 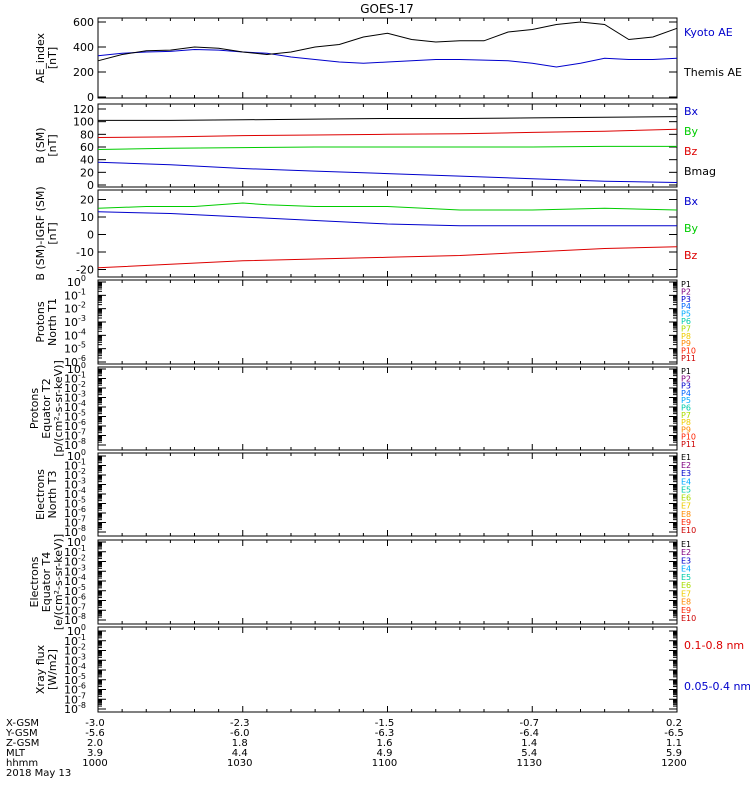 I want to click on x-axis-row-value: -6.5, so click(x=674, y=733).